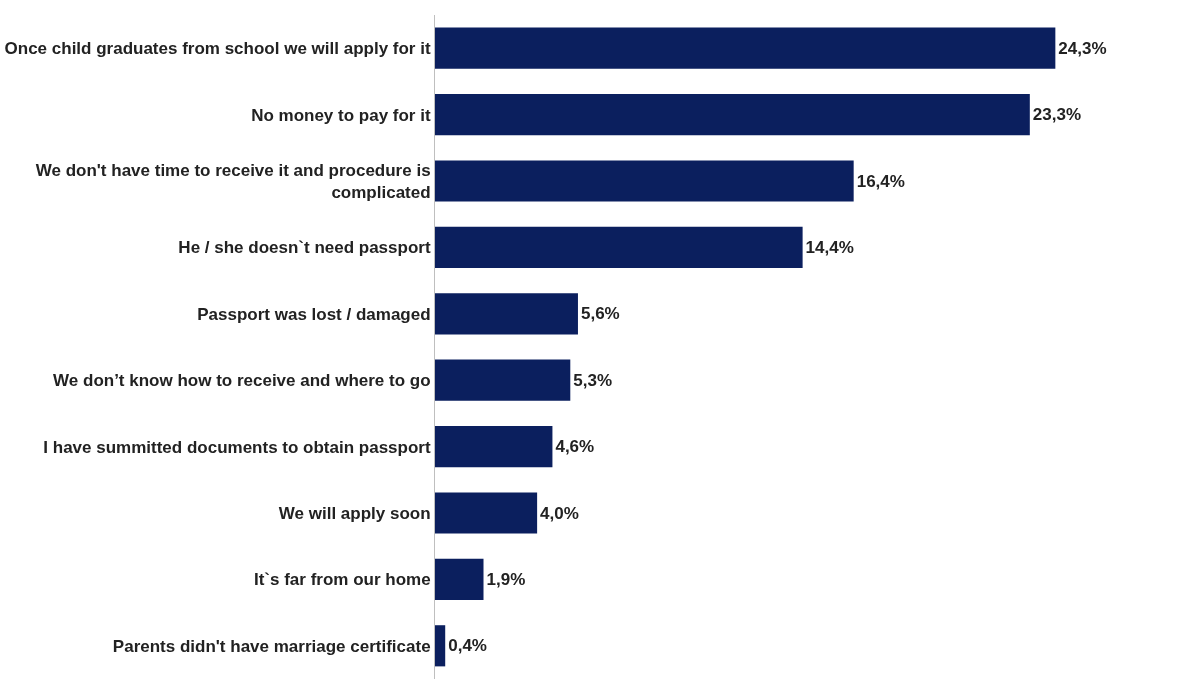  I want to click on y-tick-label: Parents didn't have marriage certificate, so click(271, 646).